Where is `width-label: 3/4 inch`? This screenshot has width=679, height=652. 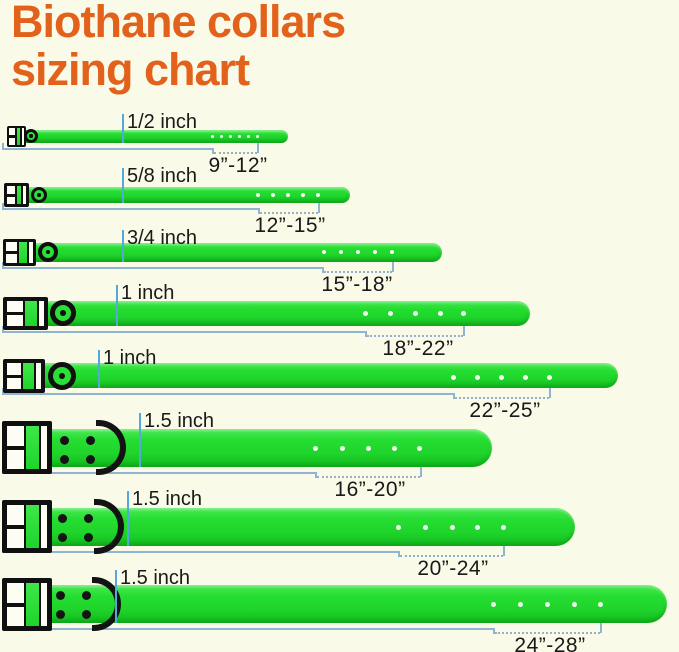 width-label: 3/4 inch is located at coordinates (162, 238).